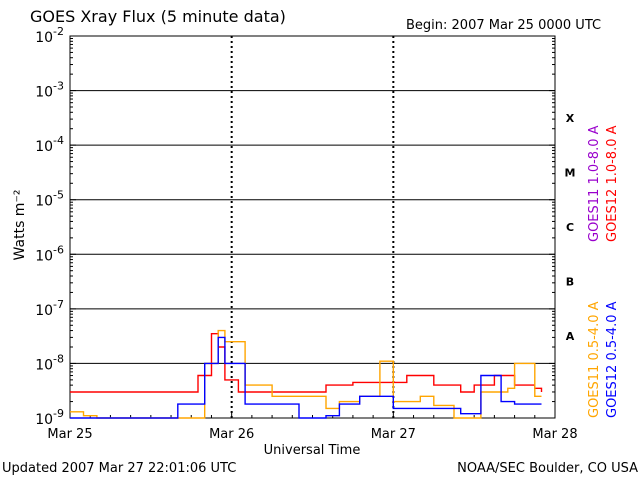 The image size is (640, 480). I want to click on credit-label: NOAA/SEC Boulder, CO USA, so click(547, 468).